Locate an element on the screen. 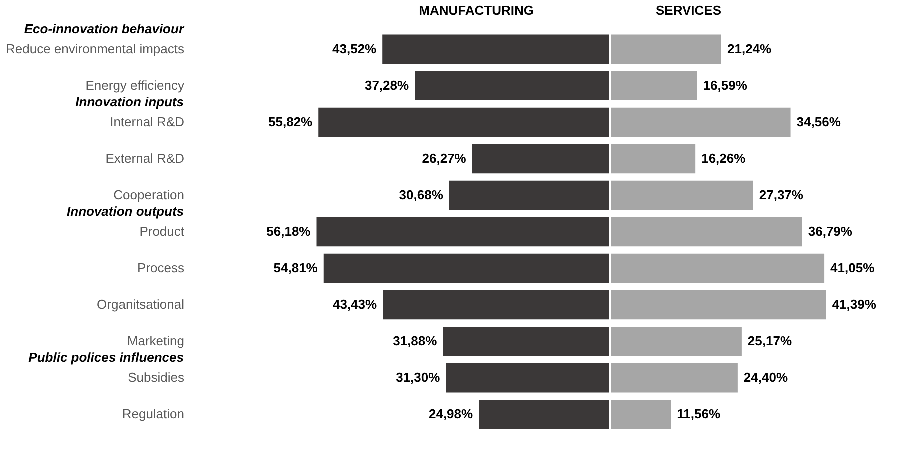  data-label: 31,88% is located at coordinates (415, 341).